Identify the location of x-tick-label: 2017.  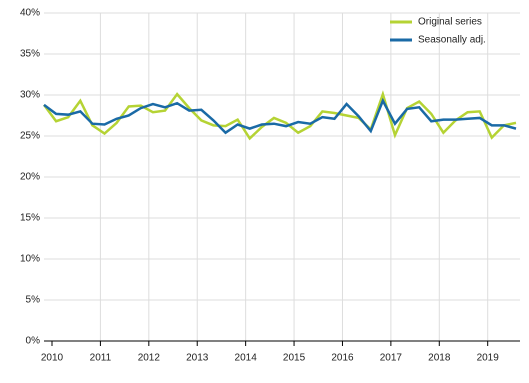
(391, 358).